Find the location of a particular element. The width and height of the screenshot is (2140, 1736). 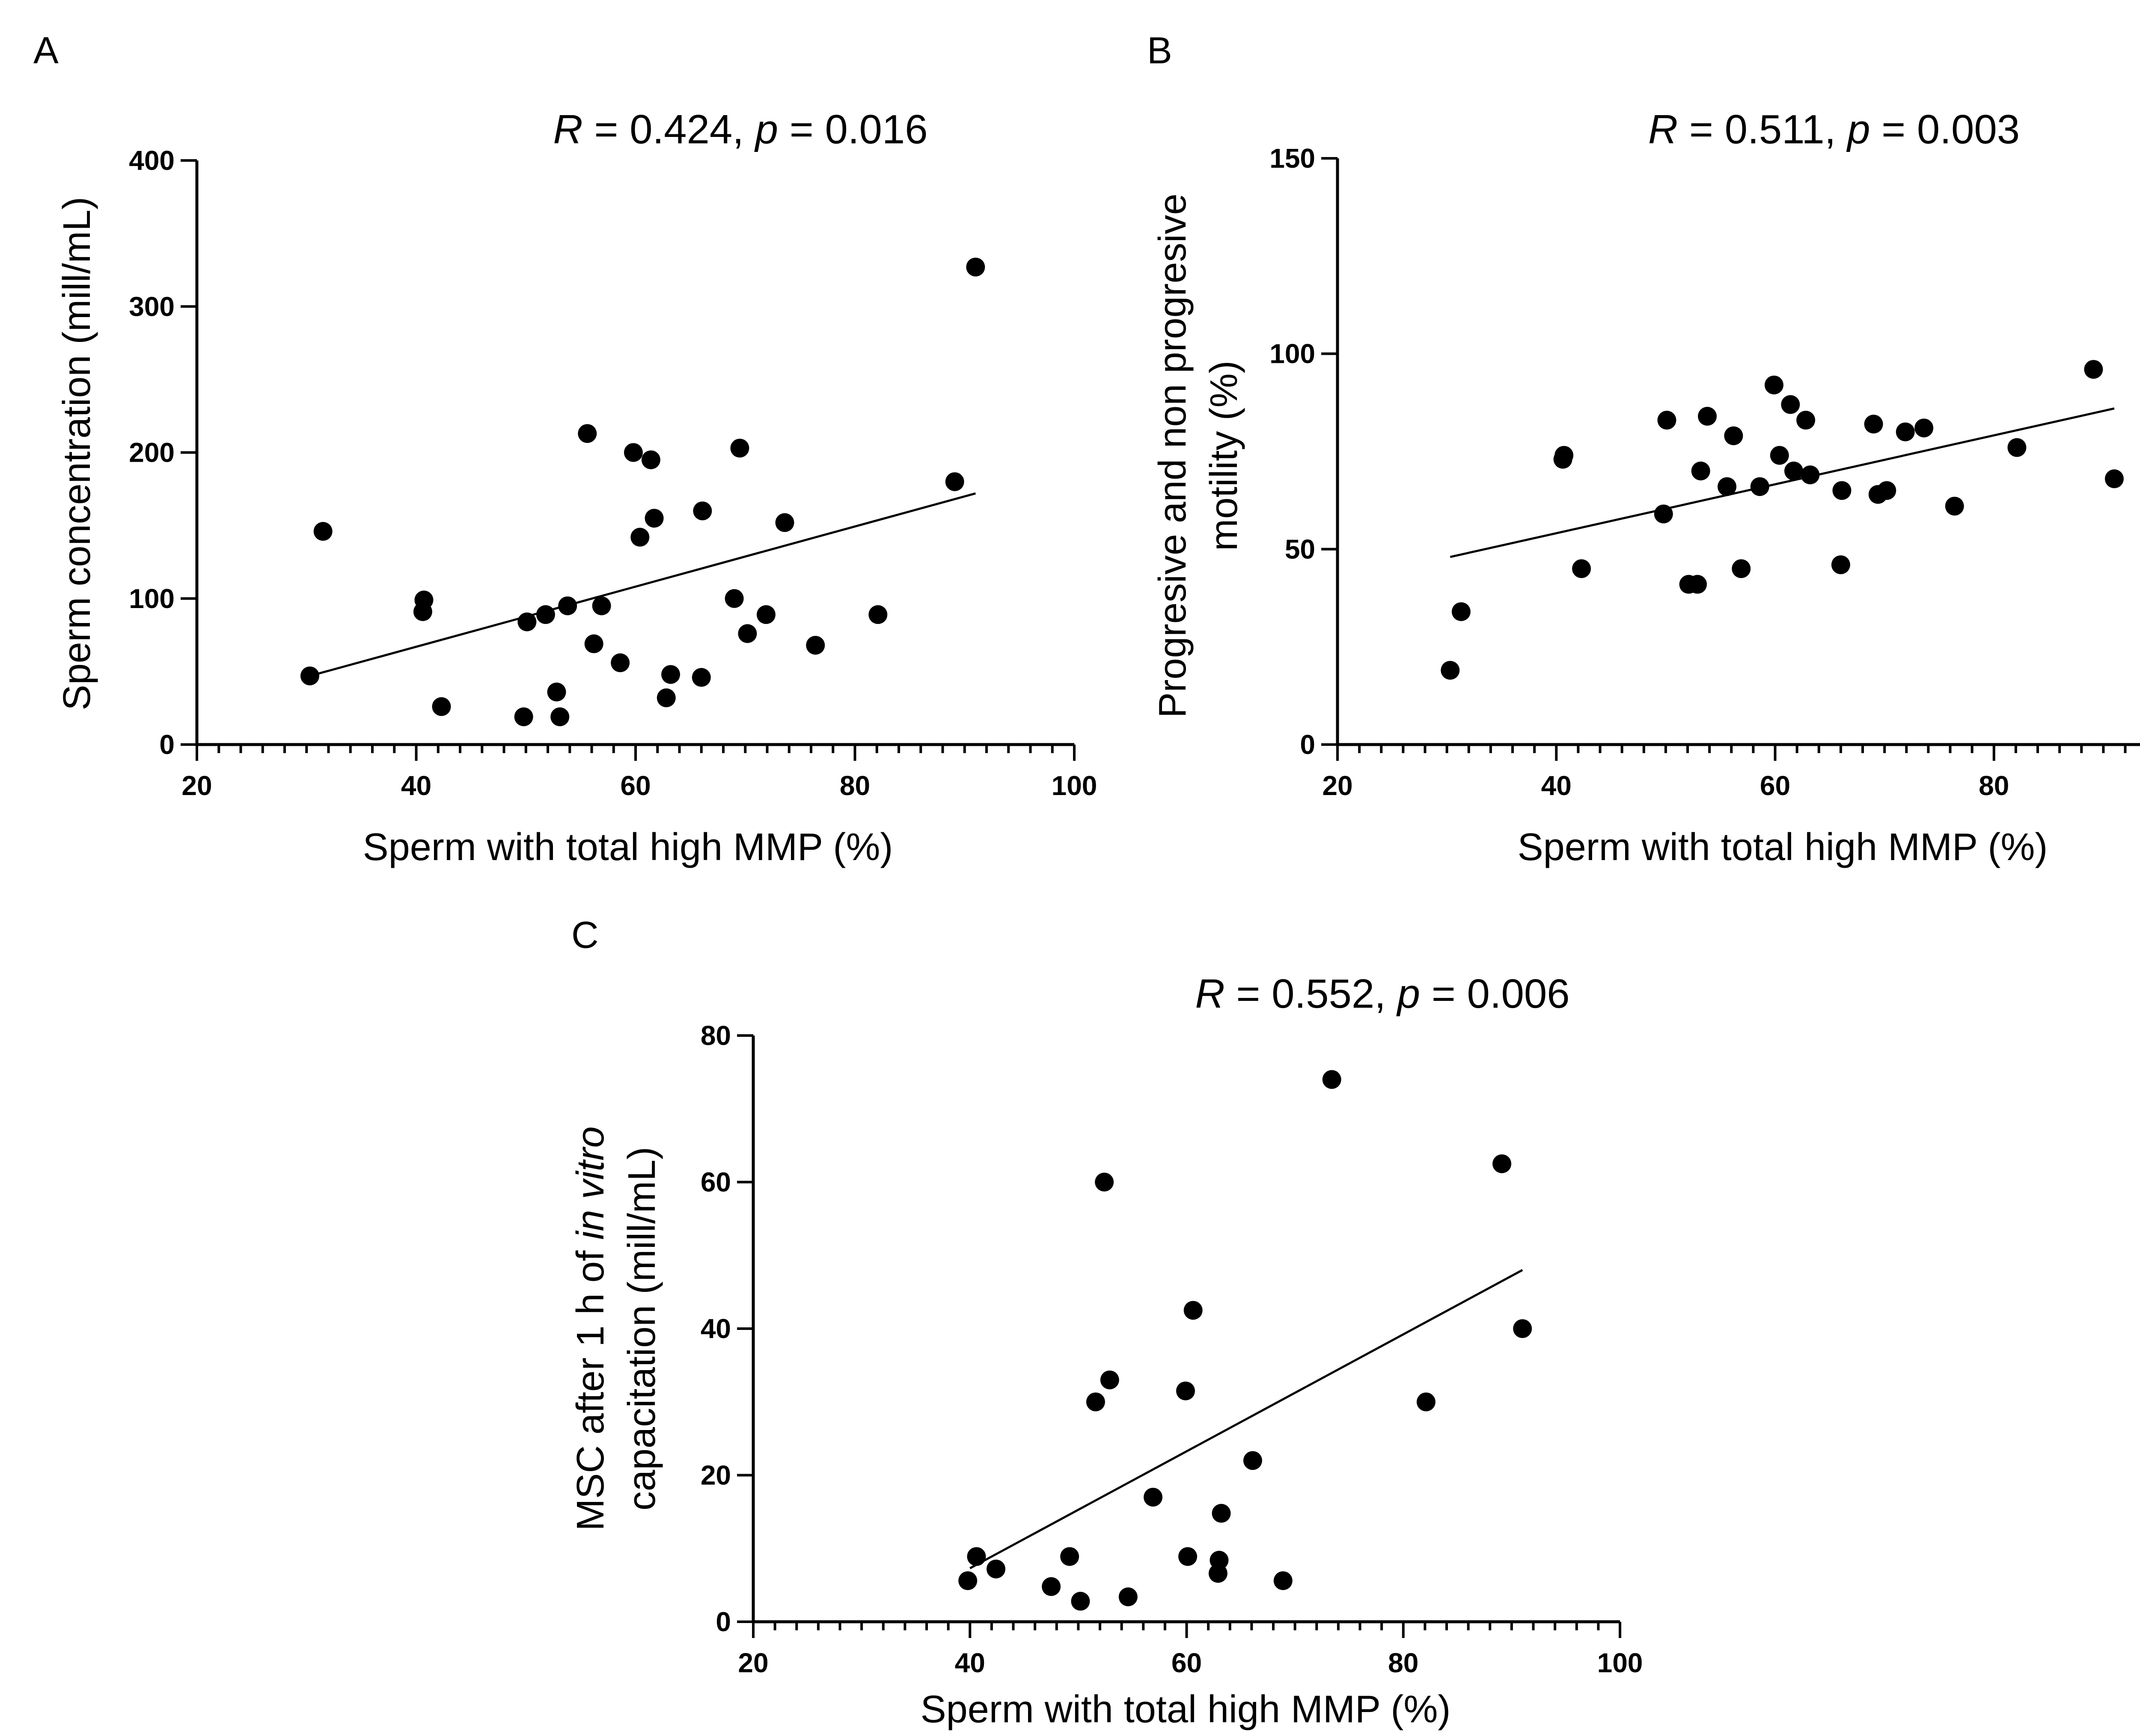

panel-a-y-tick-label: 100 is located at coordinates (152, 599).